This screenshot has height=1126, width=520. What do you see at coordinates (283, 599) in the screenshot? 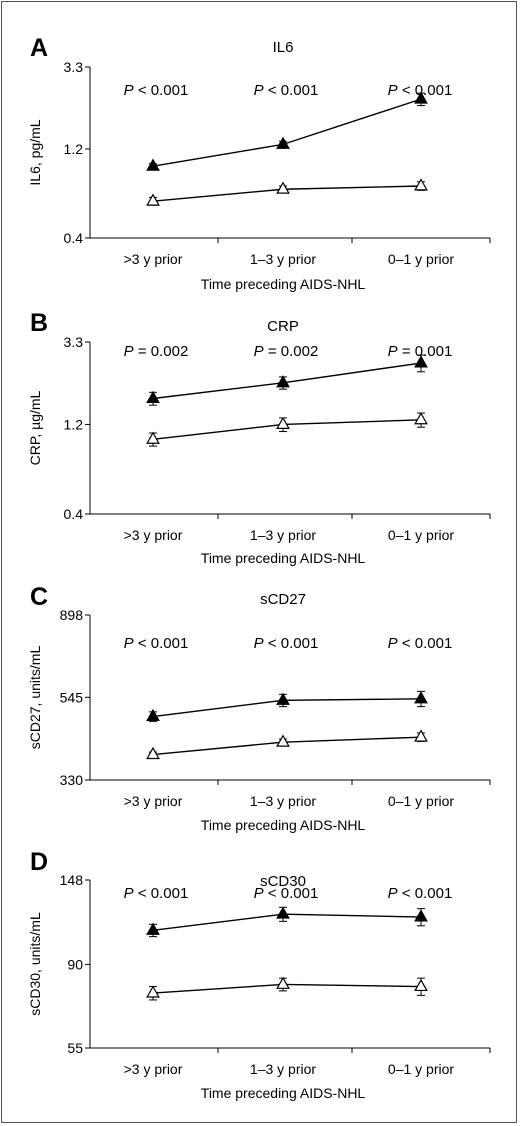
I see `chart-title: sCD27` at bounding box center [283, 599].